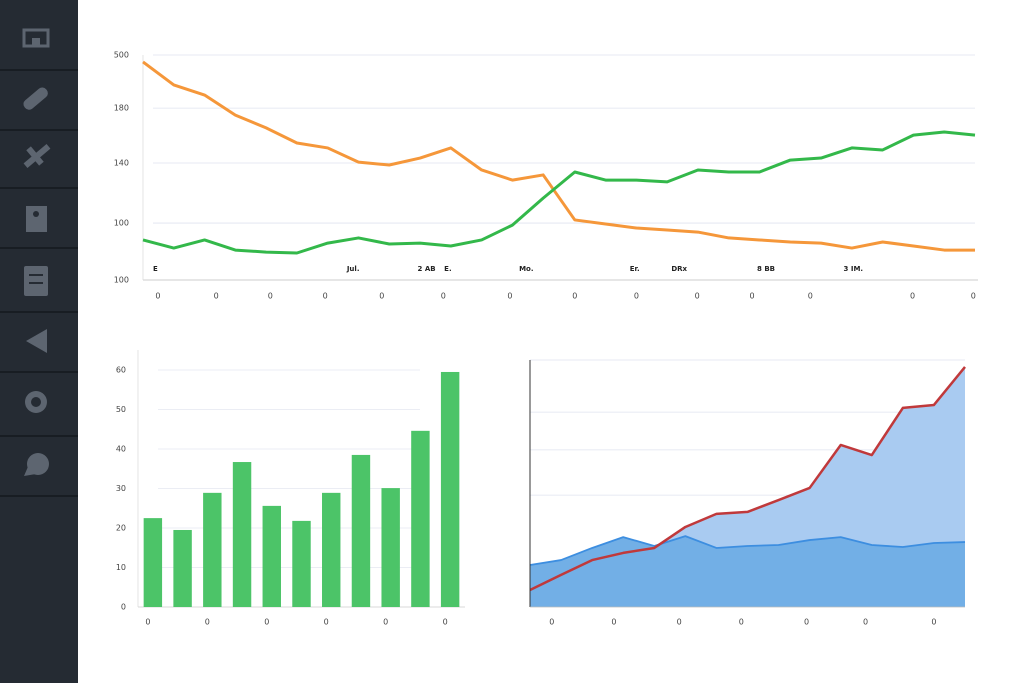 This screenshot has width=1024, height=683. What do you see at coordinates (121, 163) in the screenshot?
I see `y-tick-label: 140` at bounding box center [121, 163].